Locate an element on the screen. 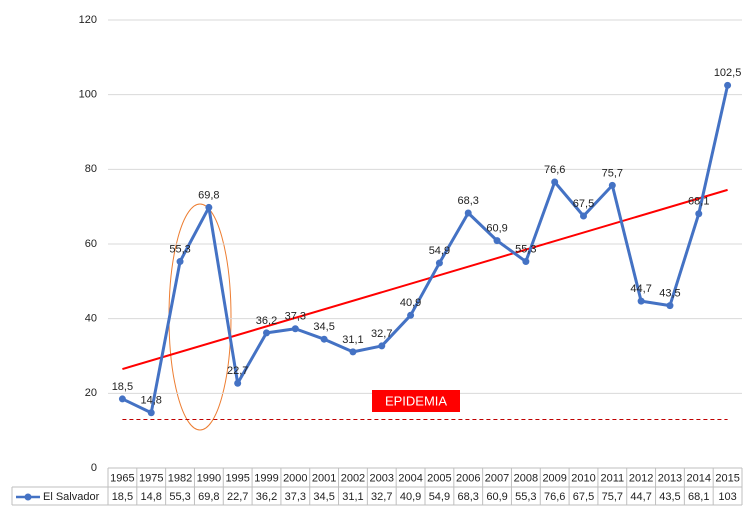  data-label: 76,6 is located at coordinates (554, 170).